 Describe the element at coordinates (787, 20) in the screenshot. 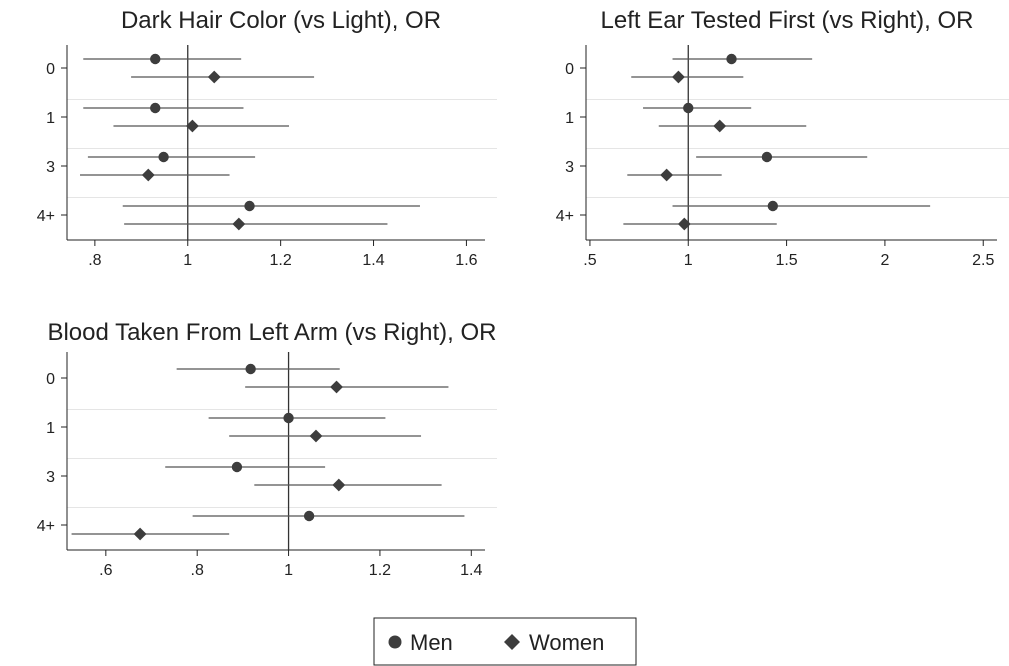

I see `chart-title: Left Ear Tested First (vs Right), OR` at that location.